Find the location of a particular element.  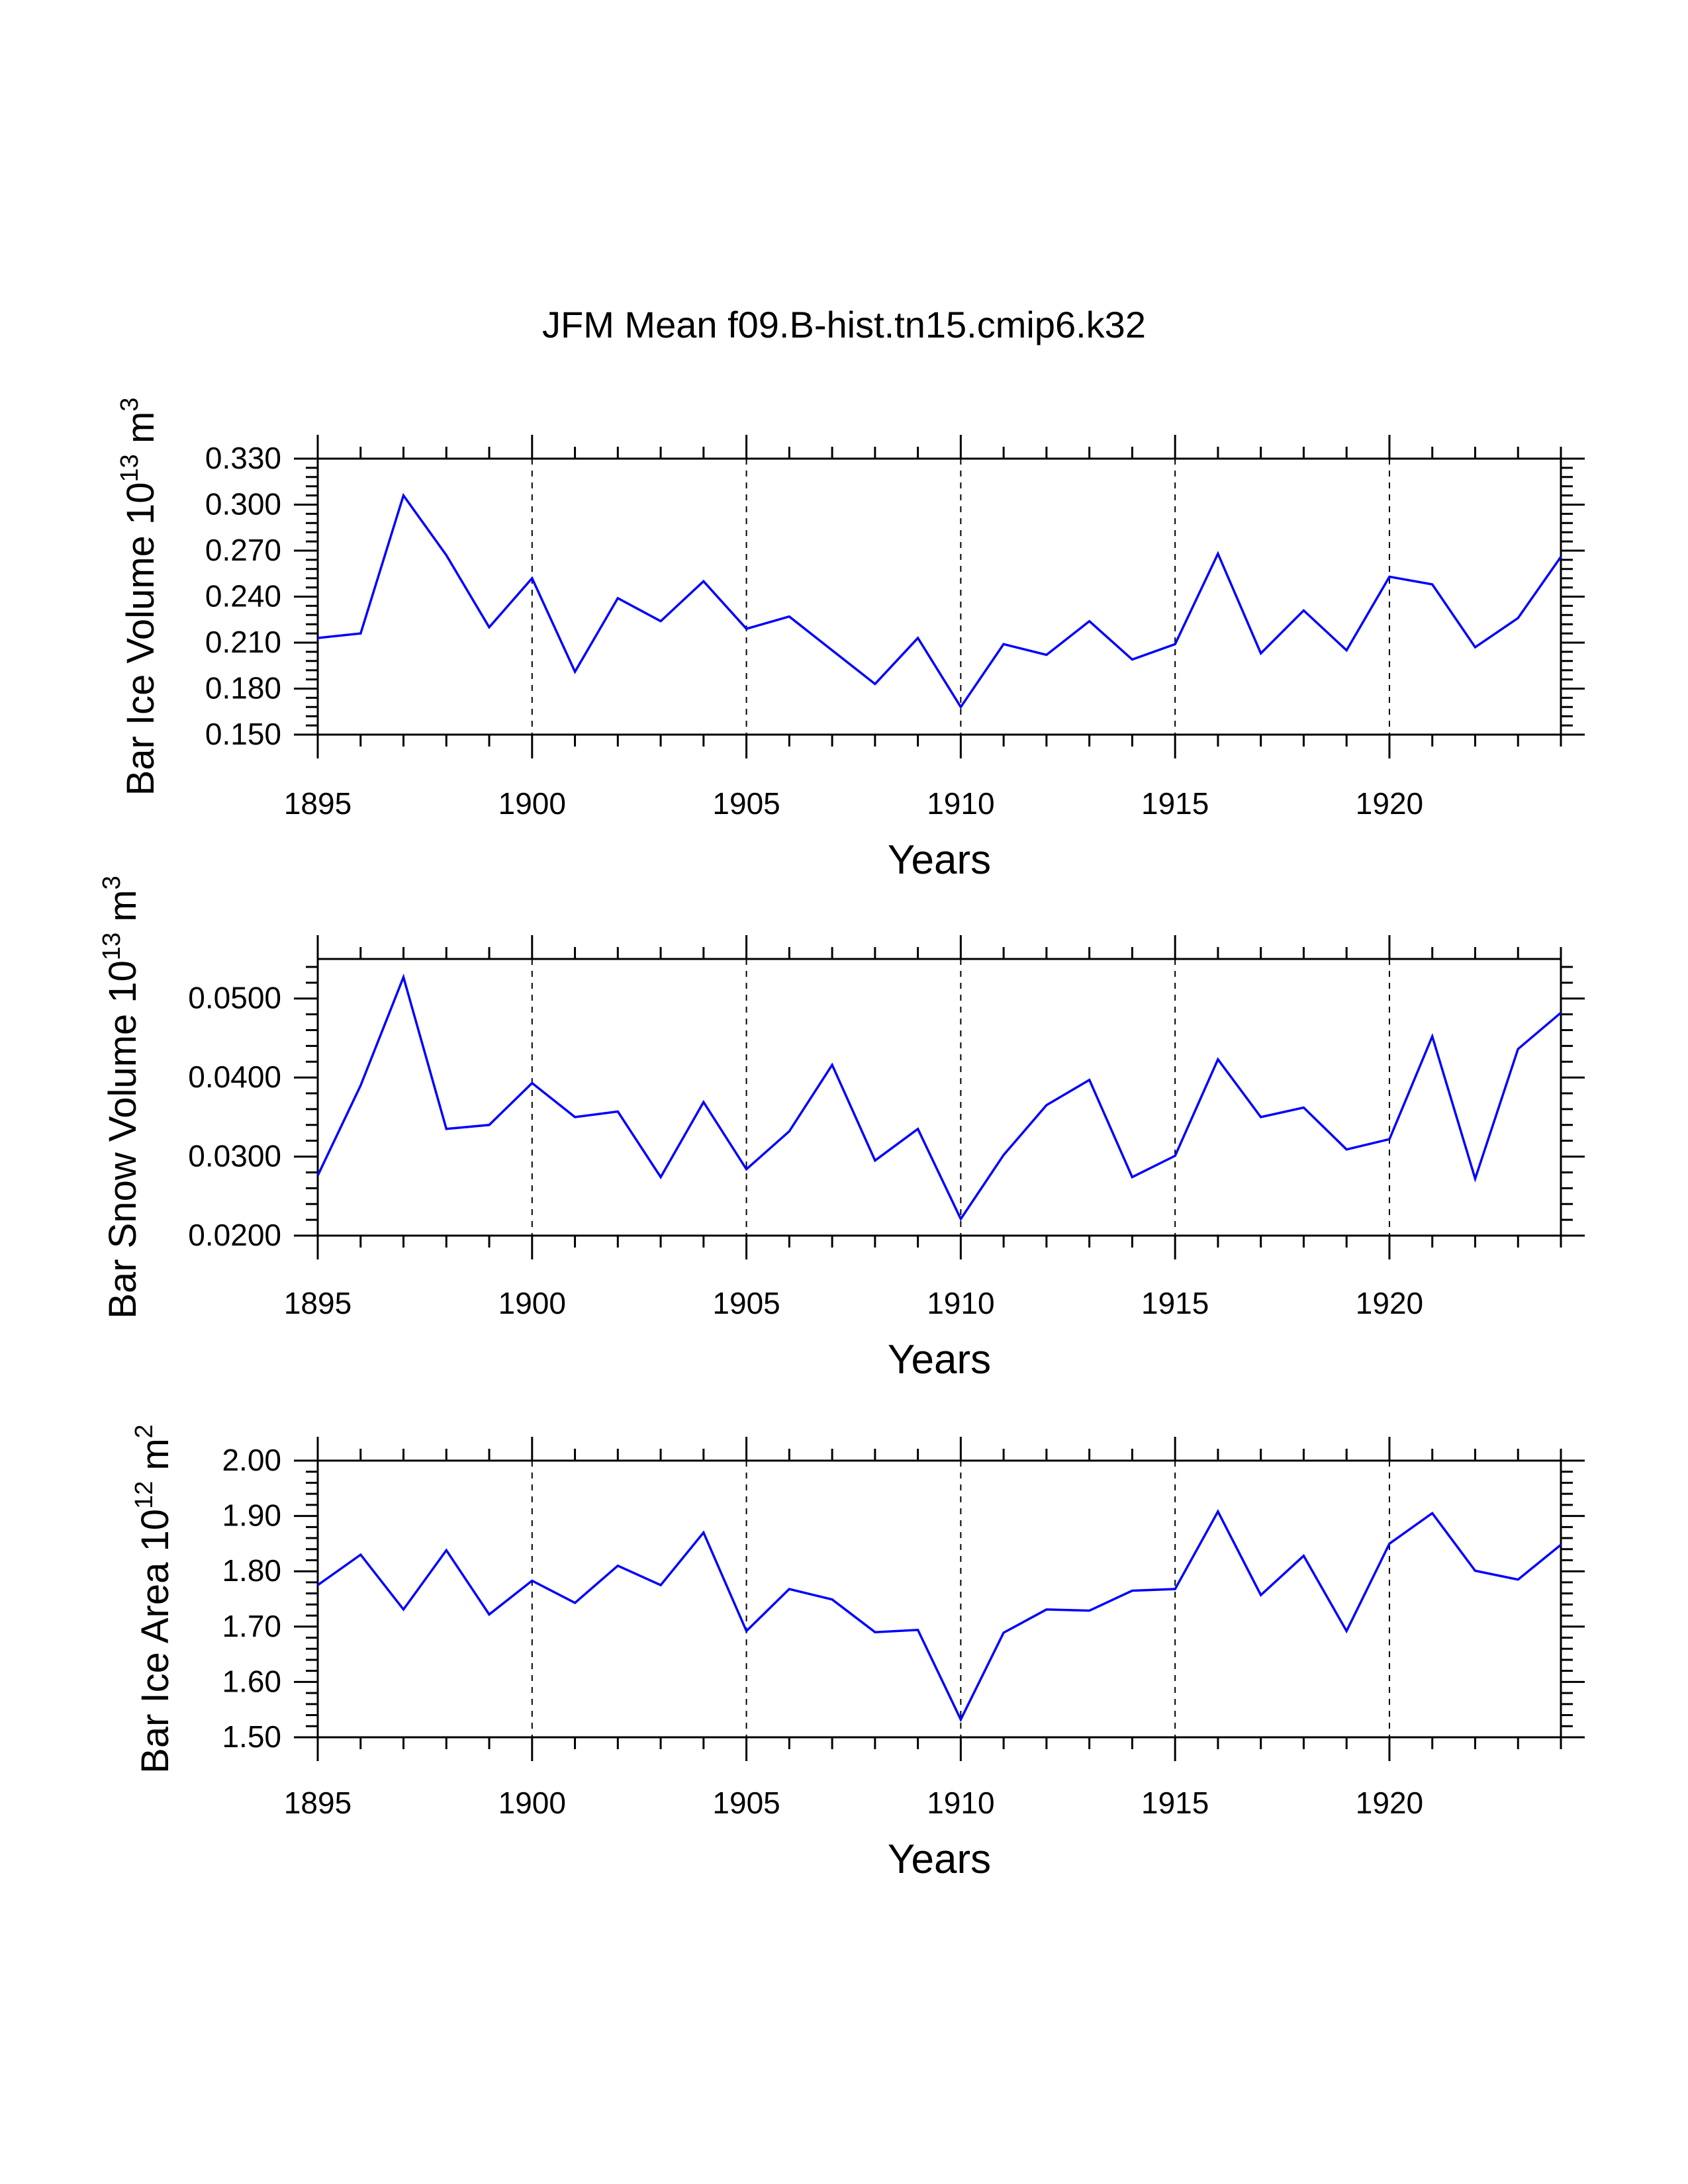

x-tick-label: 1920 is located at coordinates (1389, 1303).